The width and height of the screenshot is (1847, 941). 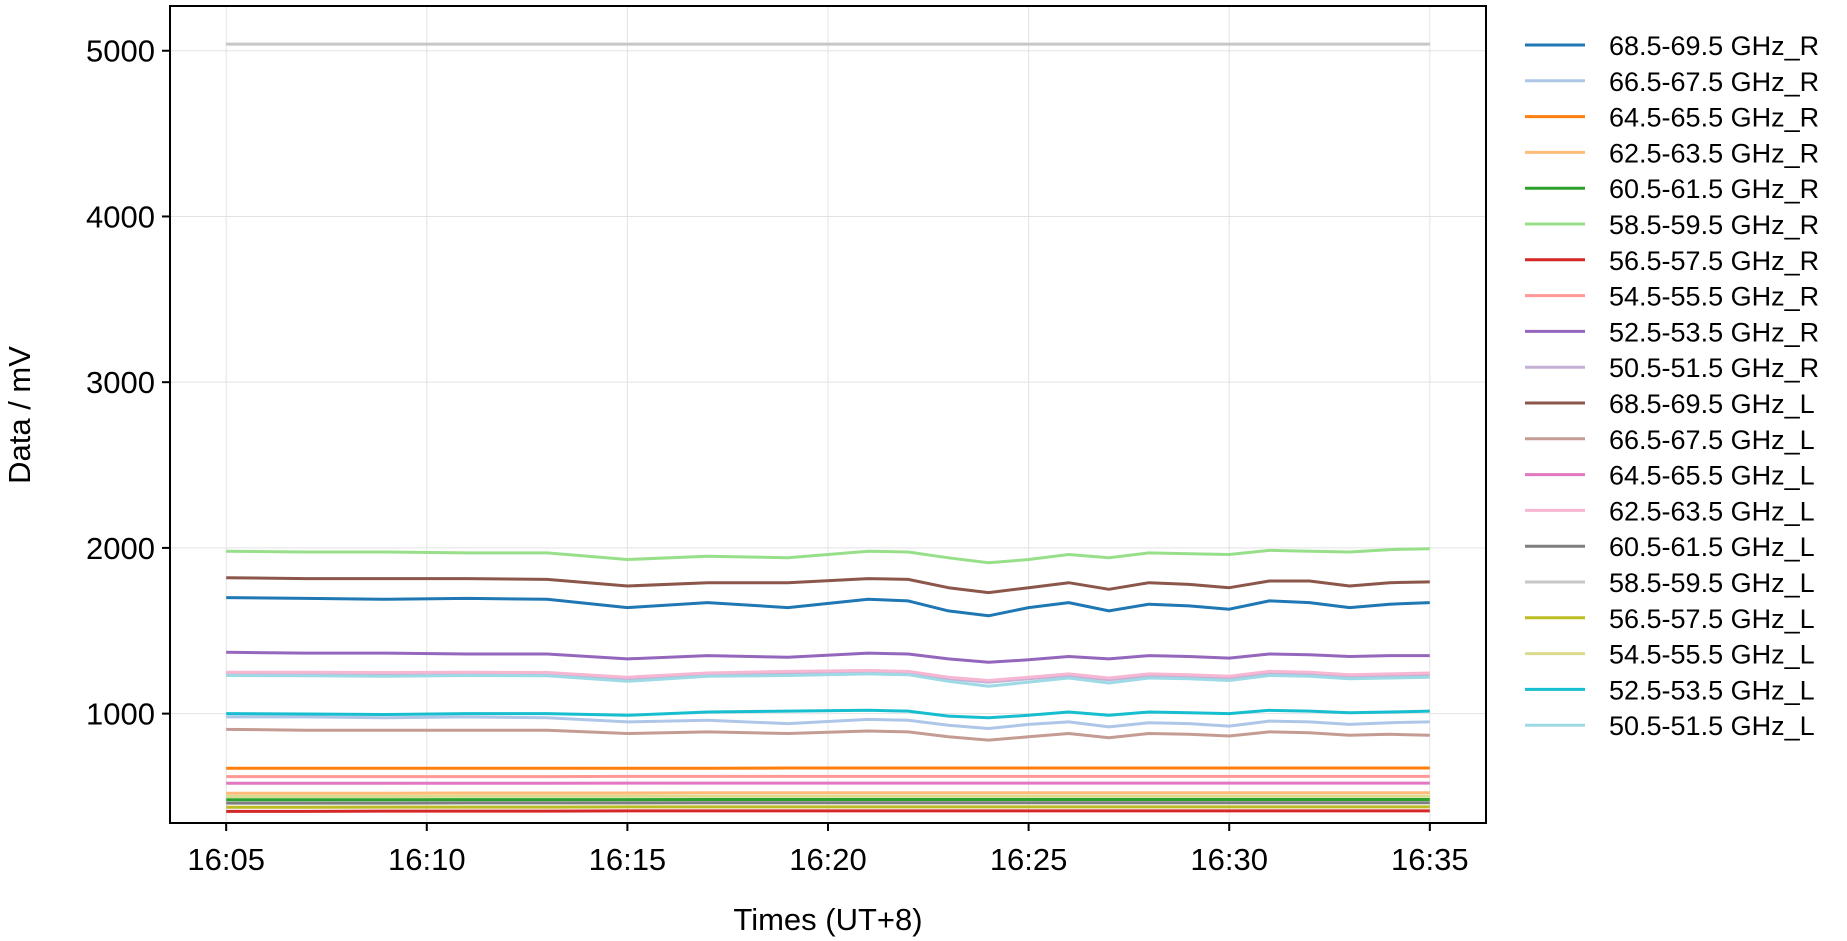 I want to click on legend-label-3: 64.5-65.5 GHz_R, so click(x=1714, y=118).